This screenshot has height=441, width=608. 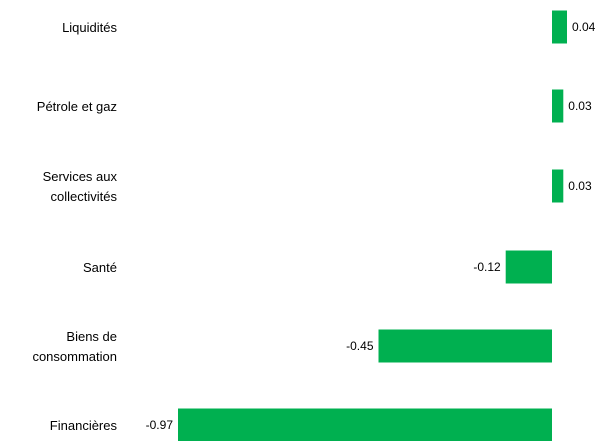 I want to click on category-label-line: consommation, so click(x=74, y=356).